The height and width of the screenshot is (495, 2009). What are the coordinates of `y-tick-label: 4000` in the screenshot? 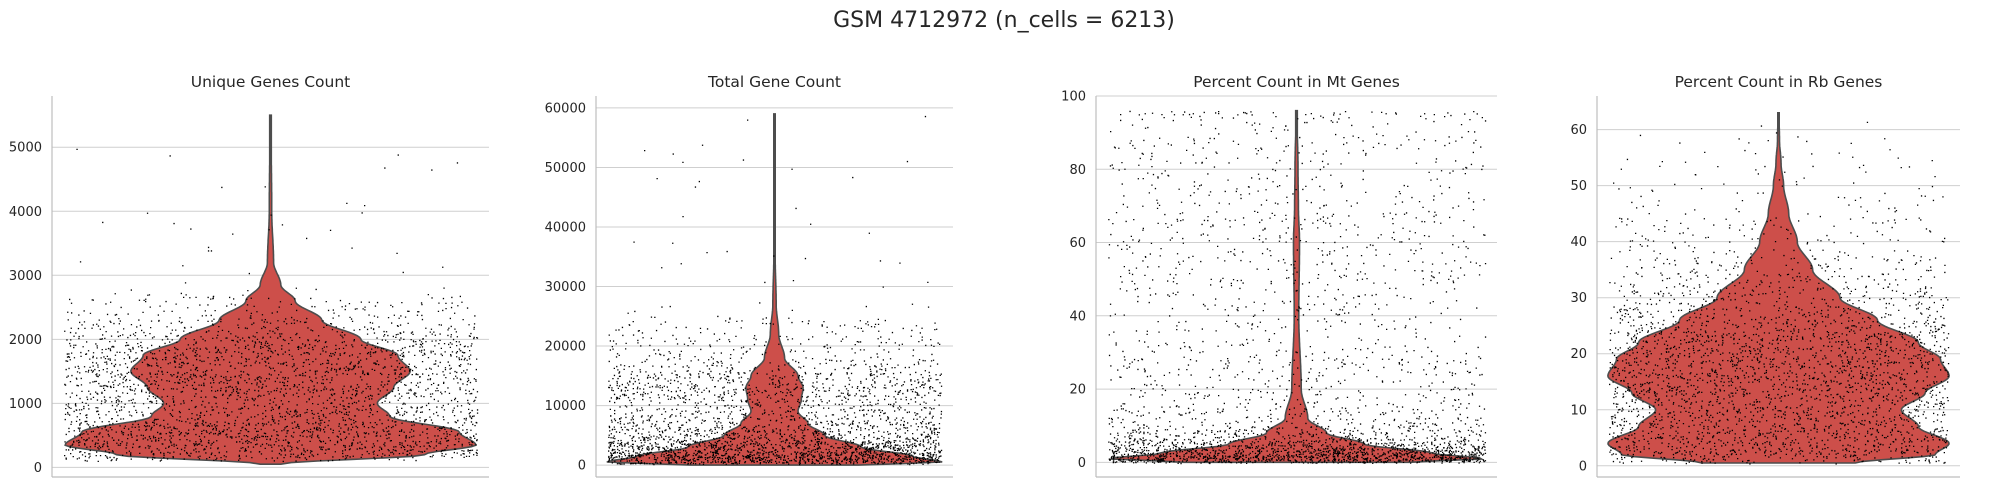 It's located at (25, 212).